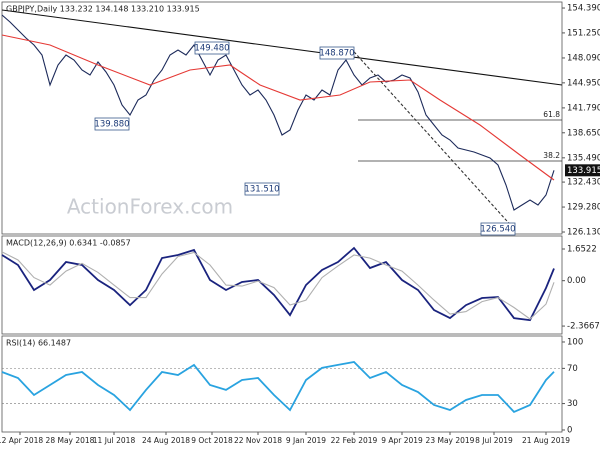 The image size is (600, 450). I want to click on annotation: 131.510, so click(261, 190).